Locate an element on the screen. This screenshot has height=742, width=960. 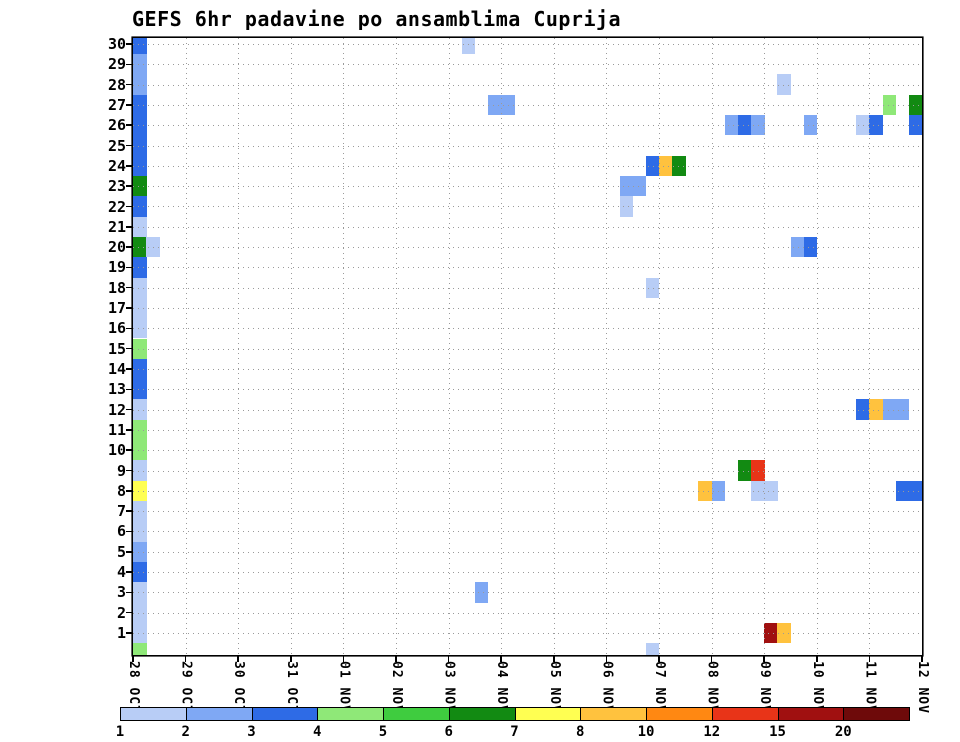
colorbar-label: 8 is located at coordinates (580, 732).